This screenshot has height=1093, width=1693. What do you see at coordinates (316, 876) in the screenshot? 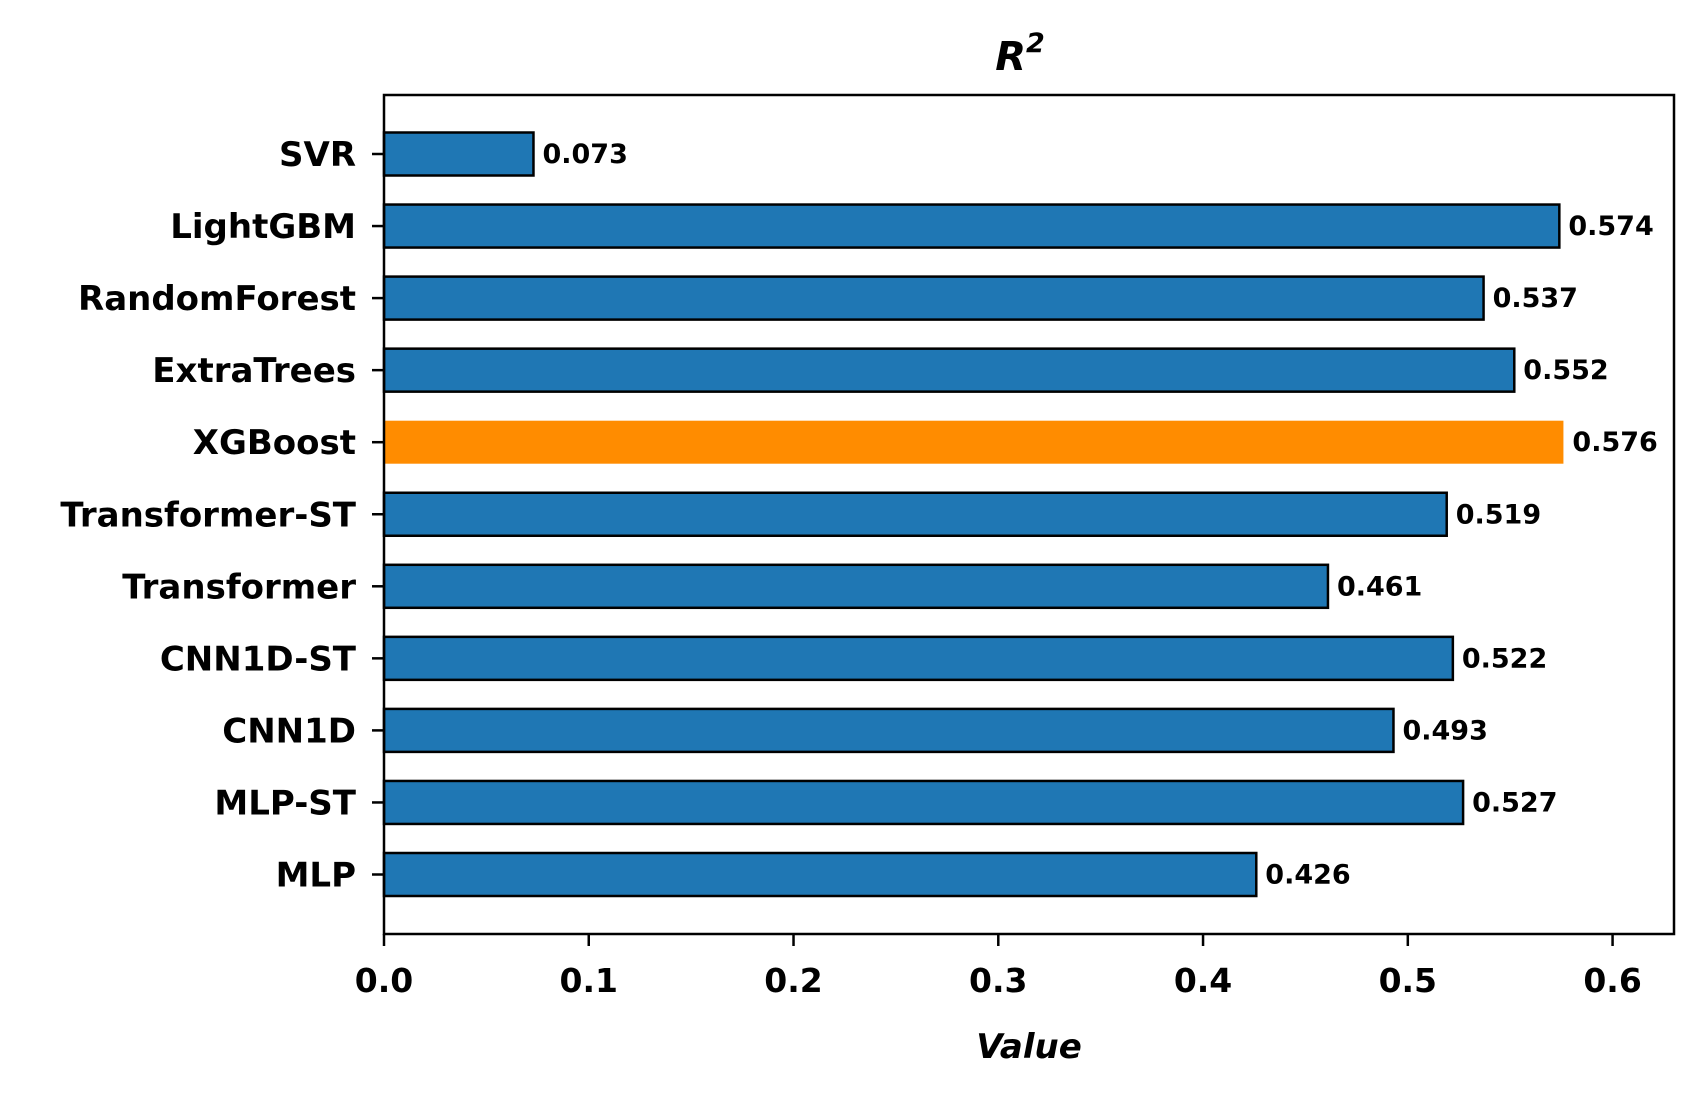
I see `category-label: MLP` at bounding box center [316, 876].